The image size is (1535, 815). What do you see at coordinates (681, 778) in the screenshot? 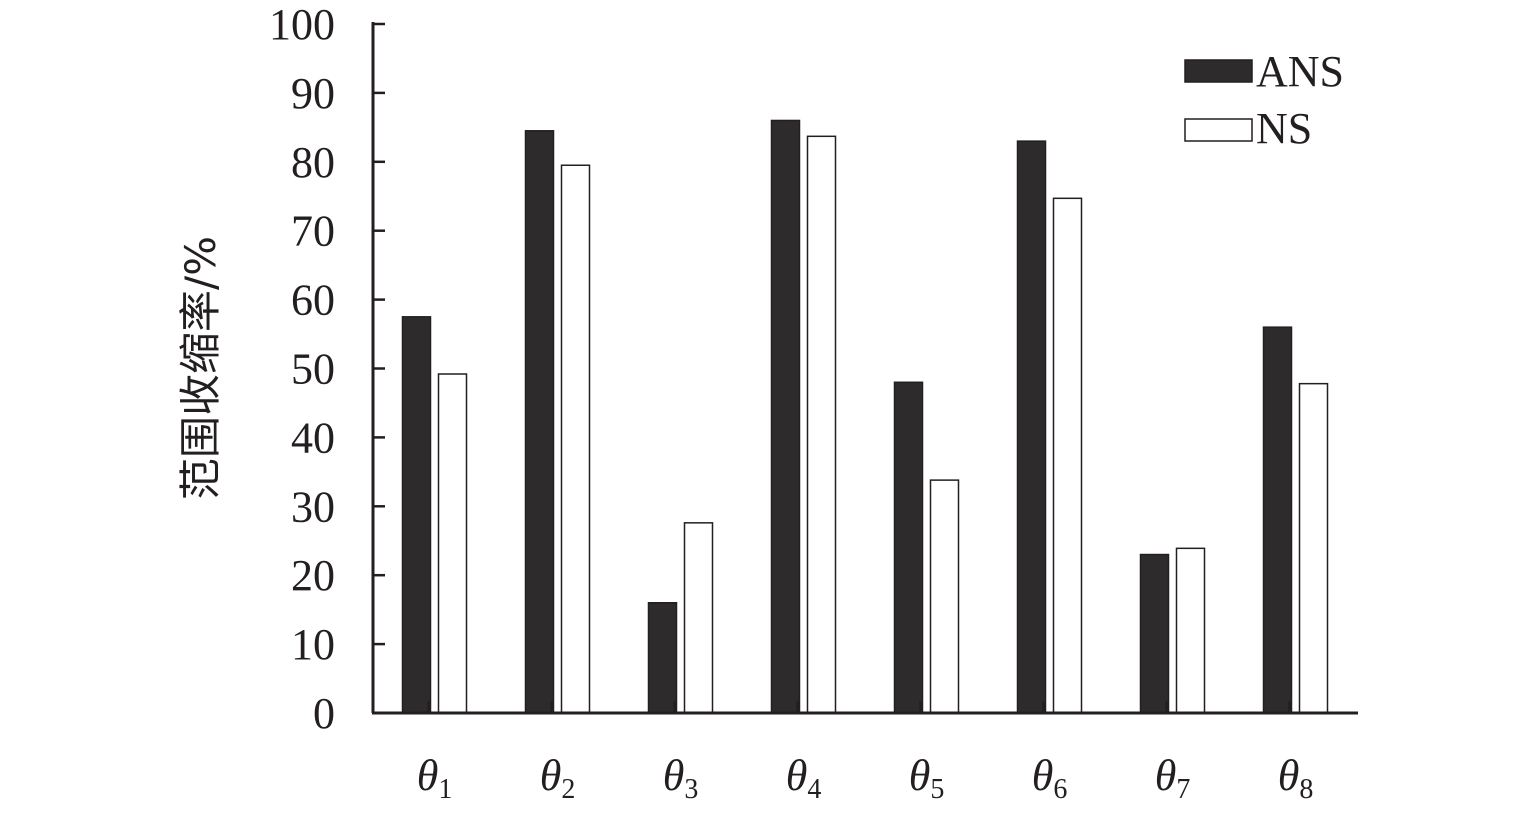
I see `x-tick-label: θ3` at bounding box center [681, 778].